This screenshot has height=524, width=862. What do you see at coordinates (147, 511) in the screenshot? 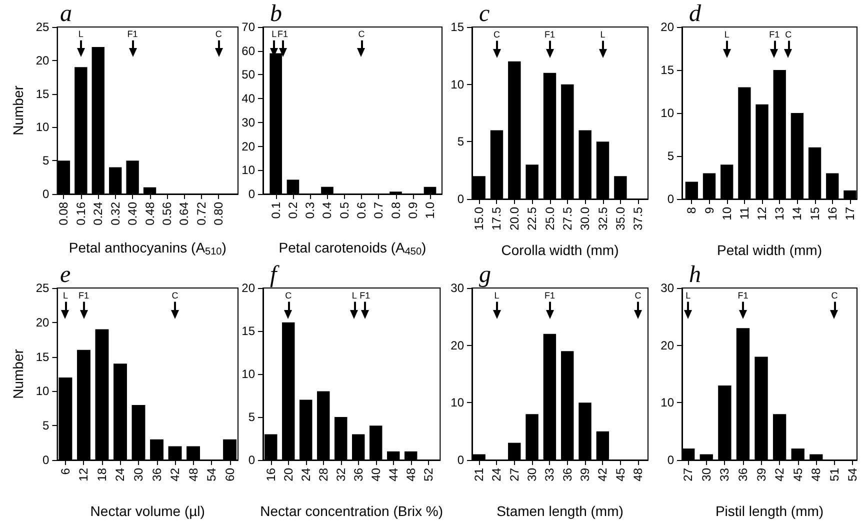
I see `x-axis-title: Nectar volume (µl)` at bounding box center [147, 511].